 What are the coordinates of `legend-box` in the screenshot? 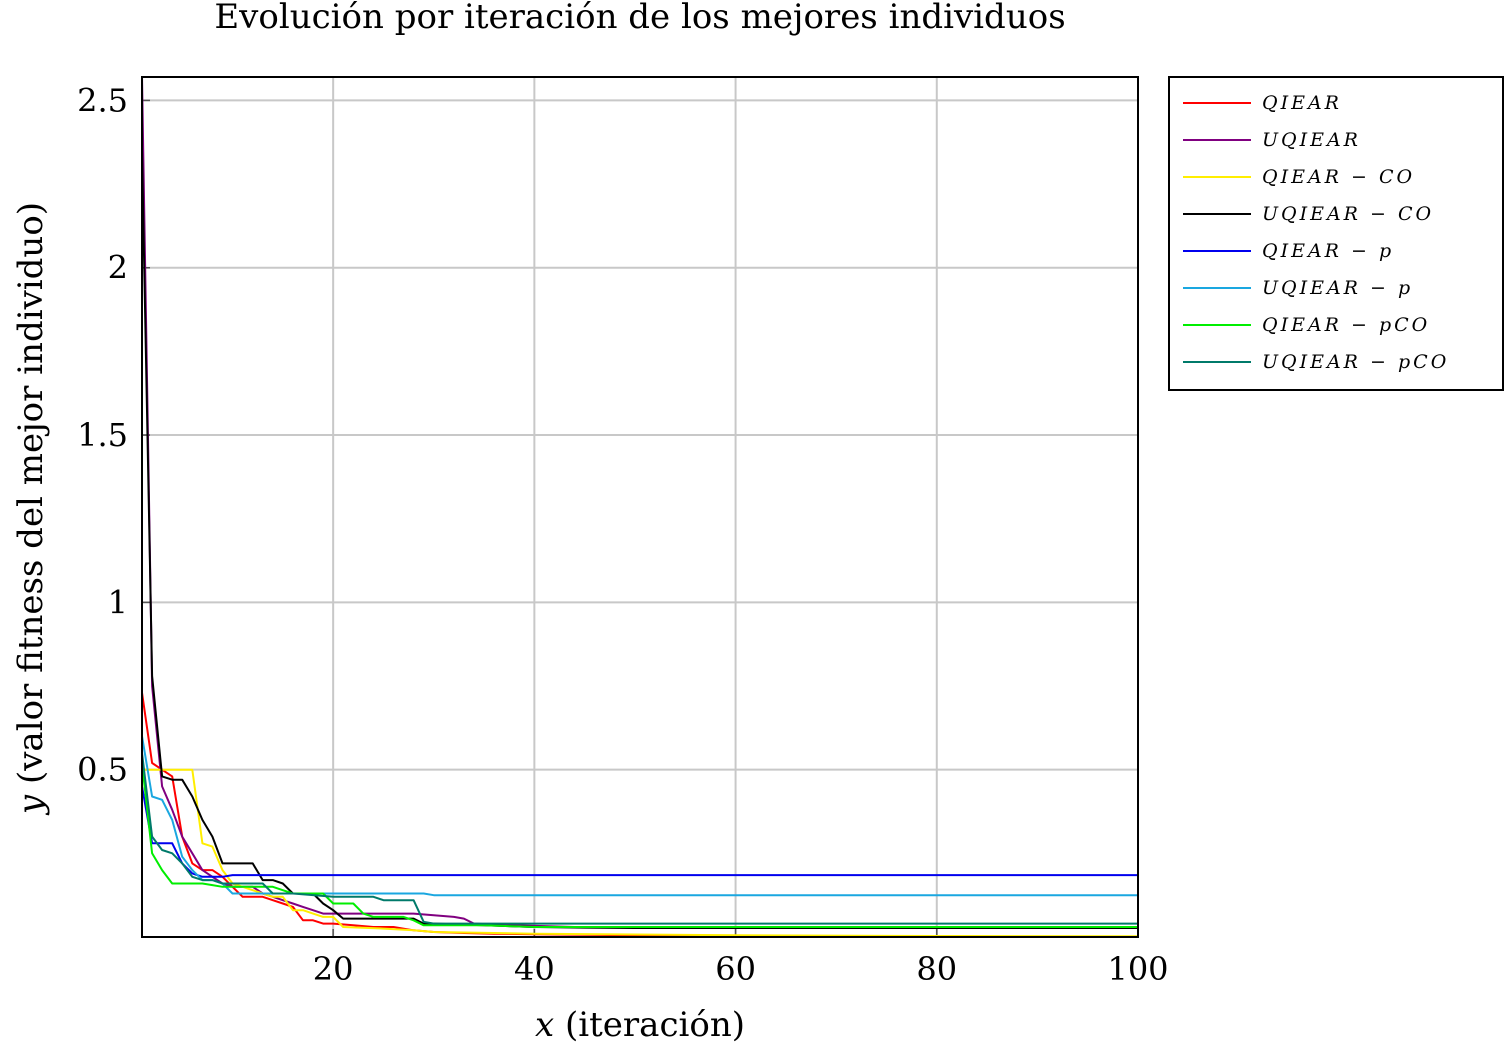 It's located at (1336, 233).